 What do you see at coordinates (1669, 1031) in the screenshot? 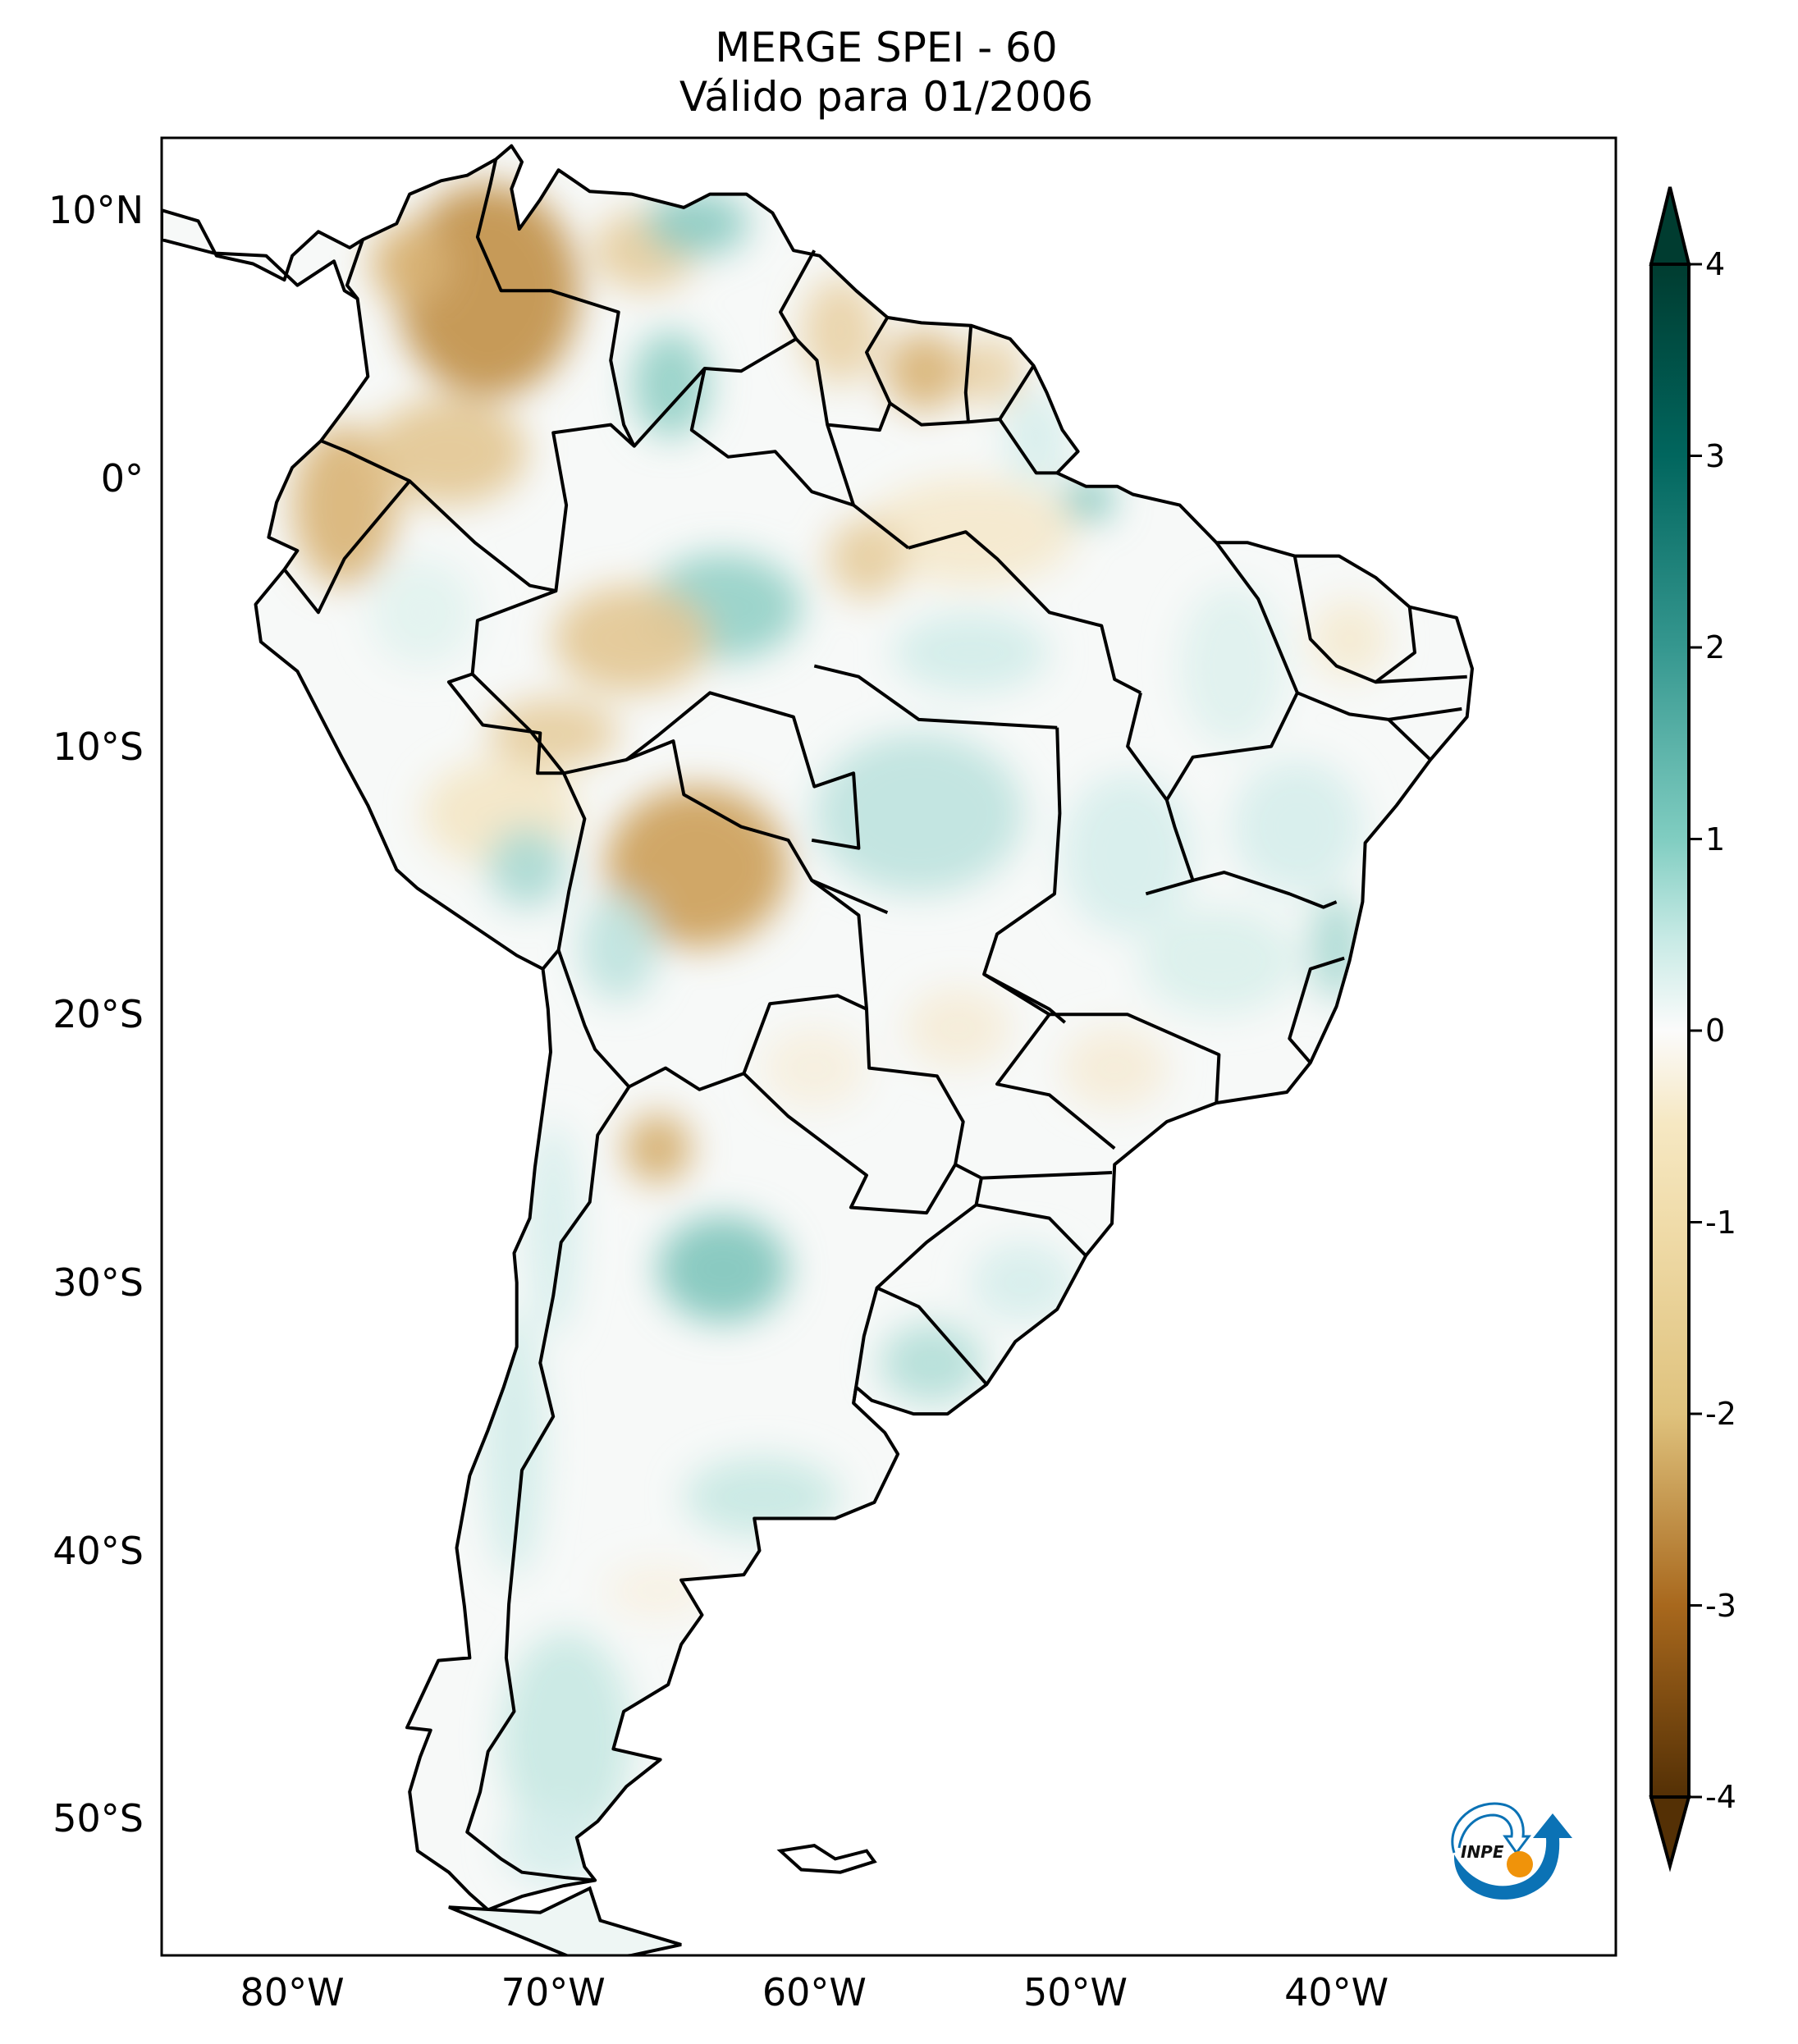
I see `colorbar-body` at bounding box center [1669, 1031].